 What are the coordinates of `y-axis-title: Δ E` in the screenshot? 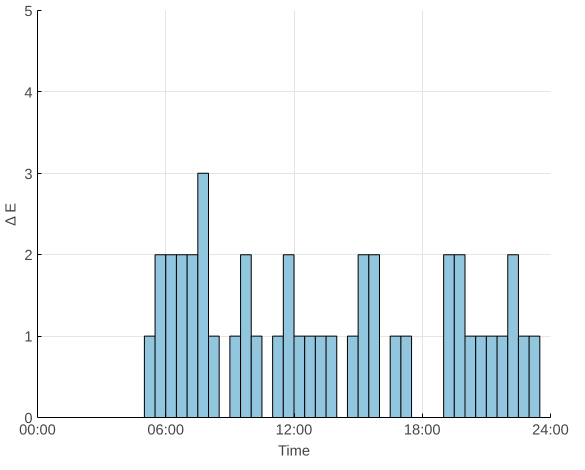 It's located at (11, 214).